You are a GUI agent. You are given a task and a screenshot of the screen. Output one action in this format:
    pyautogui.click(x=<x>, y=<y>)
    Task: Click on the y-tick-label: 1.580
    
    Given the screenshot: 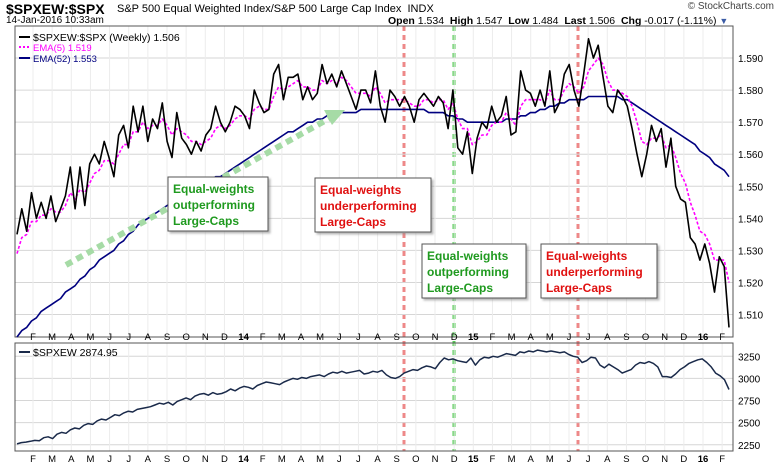 What is the action you would take?
    pyautogui.click(x=750, y=91)
    